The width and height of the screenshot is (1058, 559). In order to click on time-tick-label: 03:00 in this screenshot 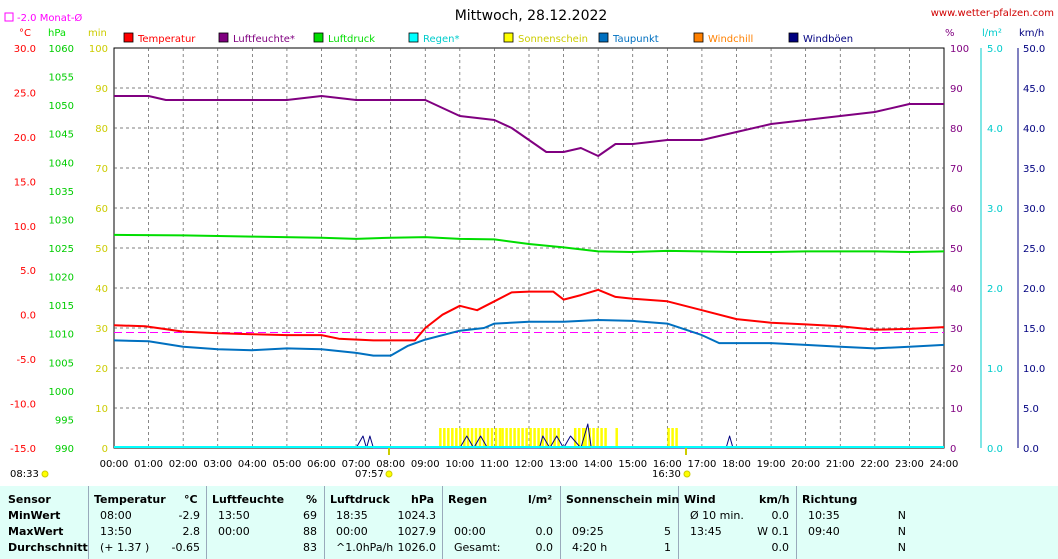, I will do `click(217, 464)`.